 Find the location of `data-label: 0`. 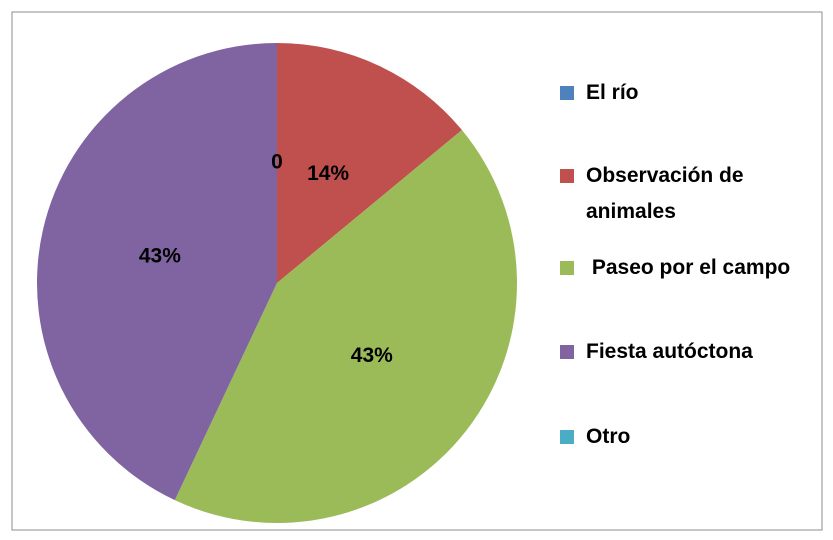

data-label: 0 is located at coordinates (277, 162).